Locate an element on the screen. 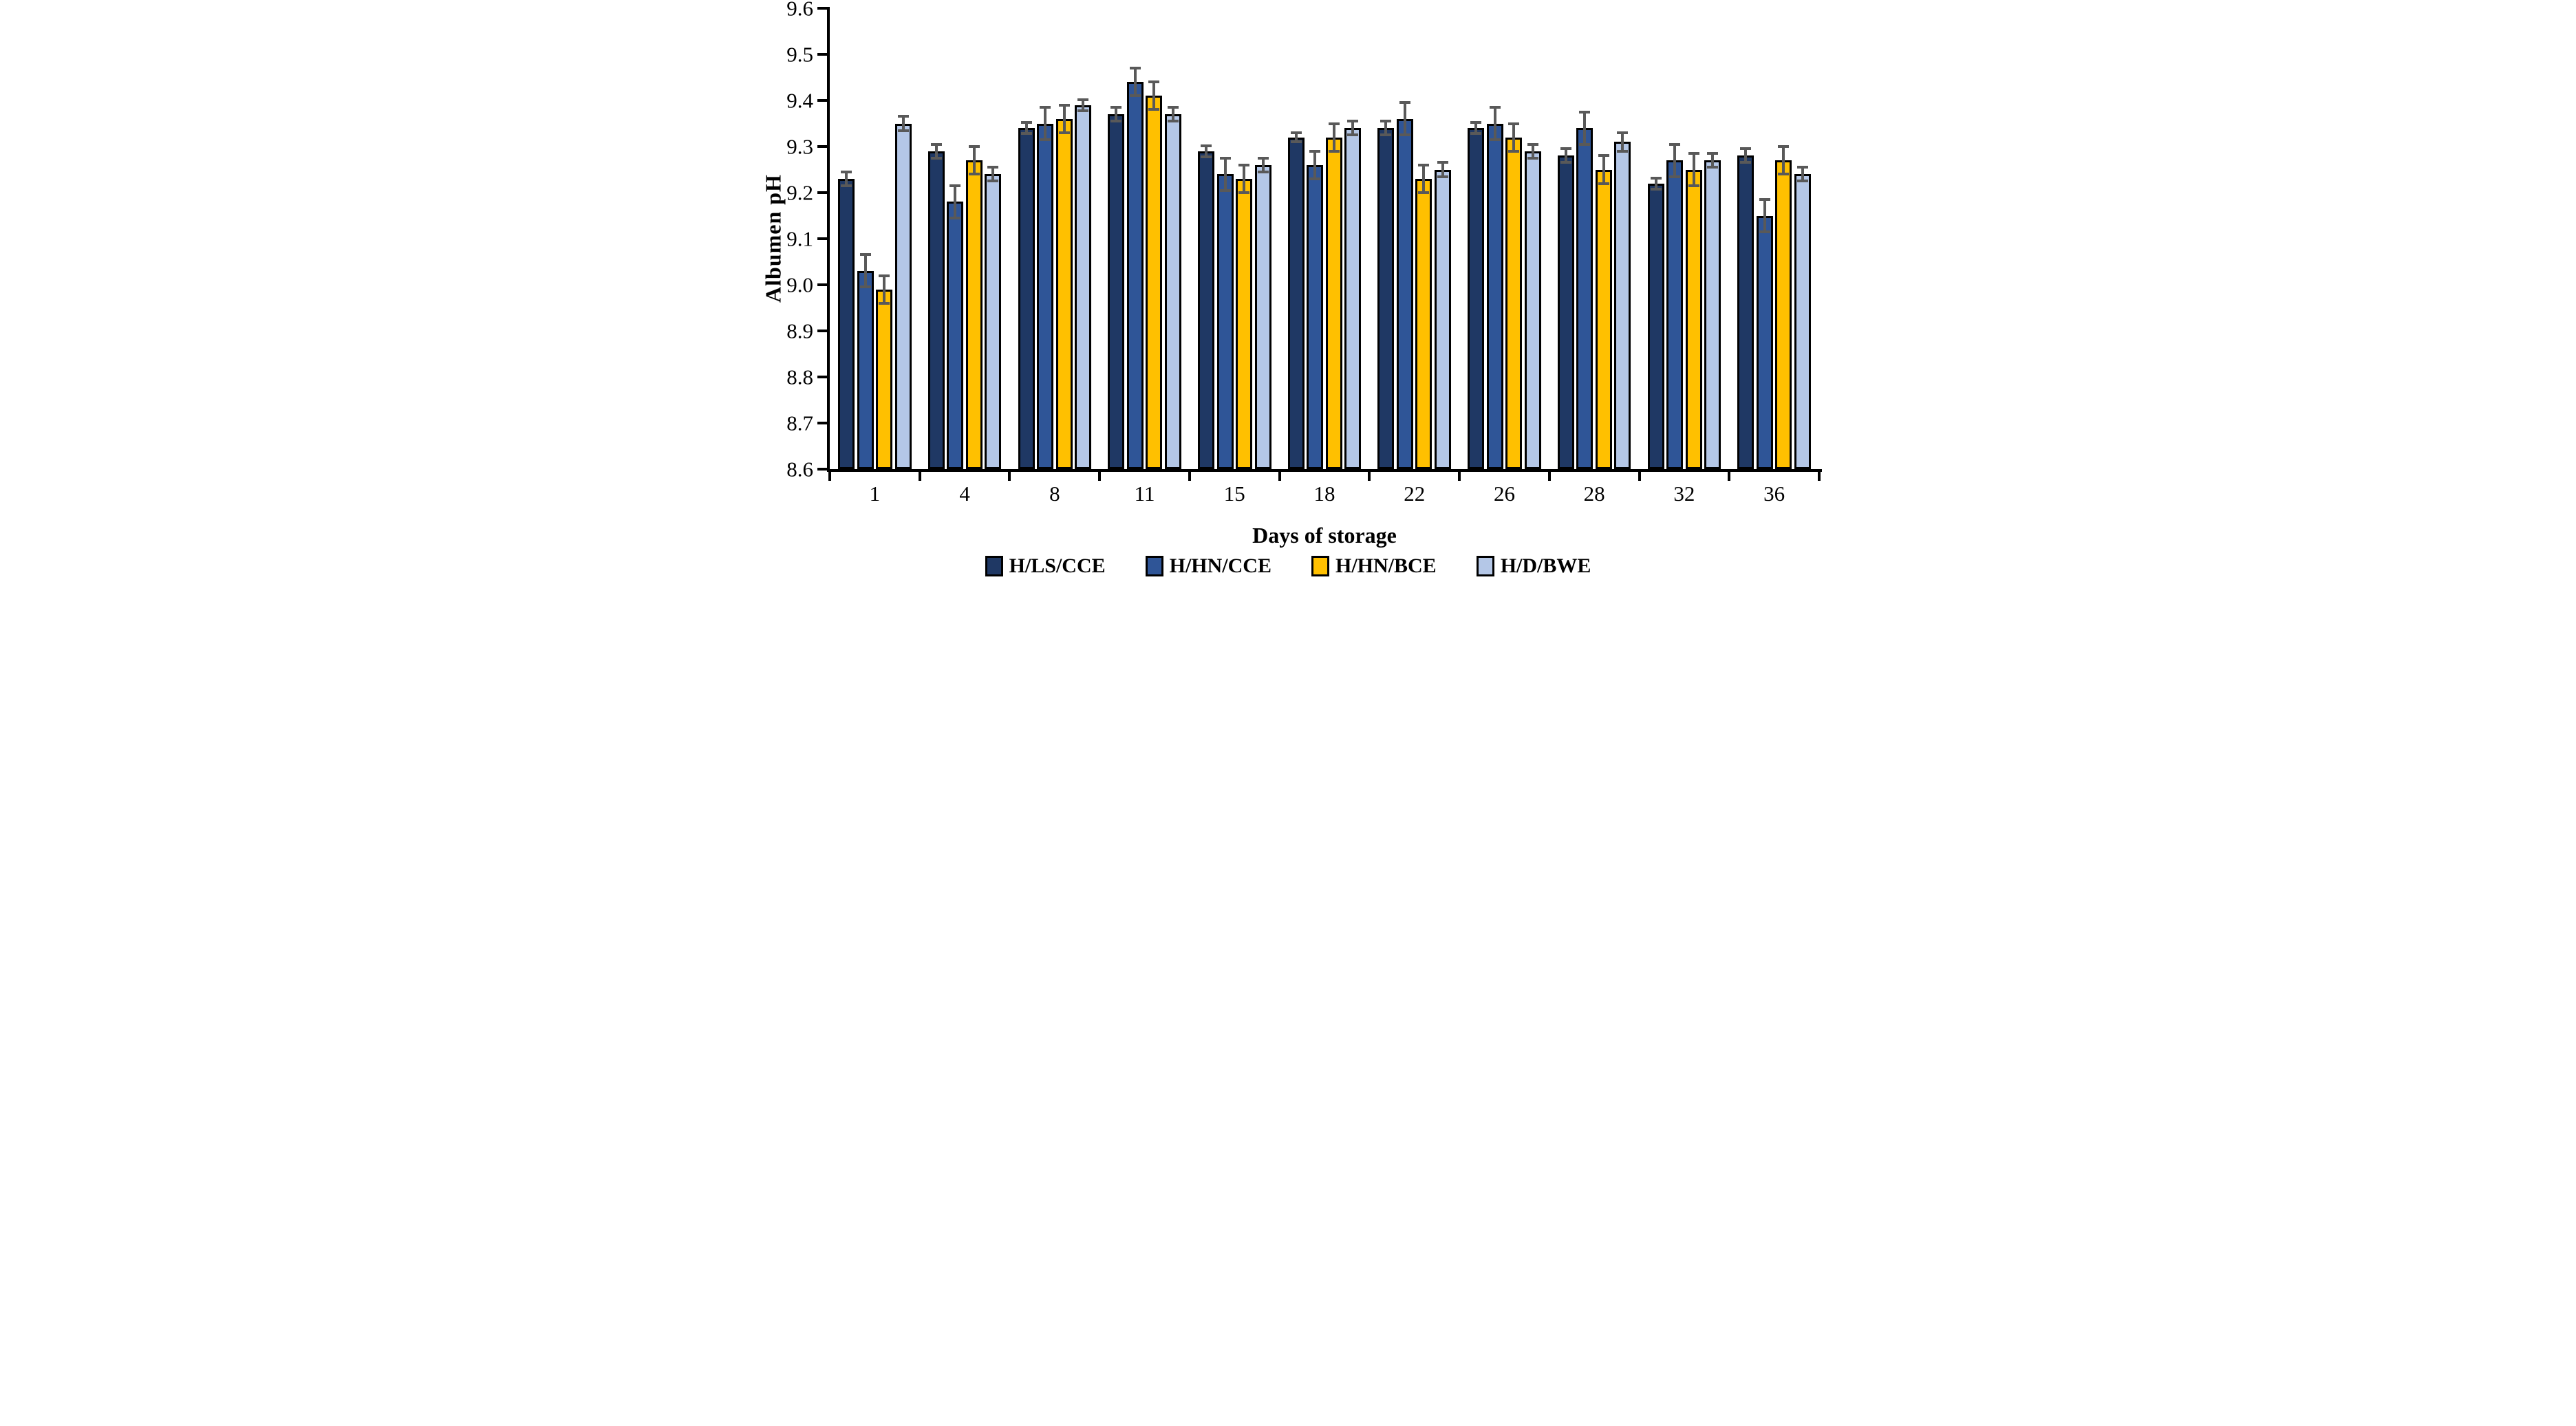 The image size is (2576, 1426). x-axis-category-label: 18 is located at coordinates (1324, 494).